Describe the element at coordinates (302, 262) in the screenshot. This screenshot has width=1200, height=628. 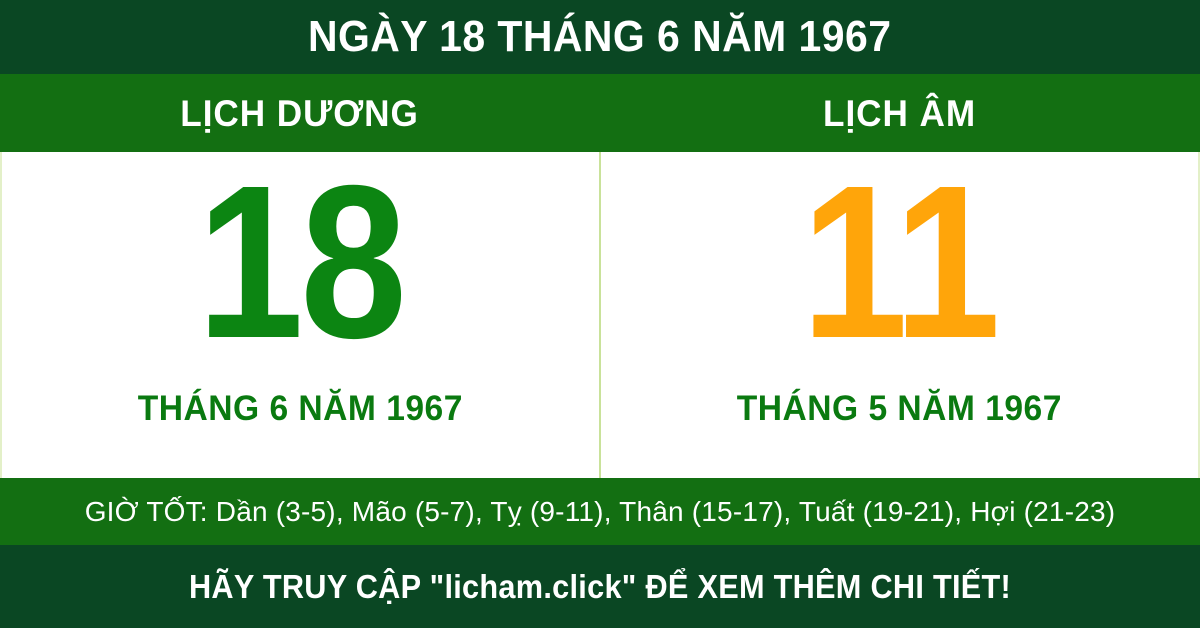
I see `solar-day-number: 18` at that location.